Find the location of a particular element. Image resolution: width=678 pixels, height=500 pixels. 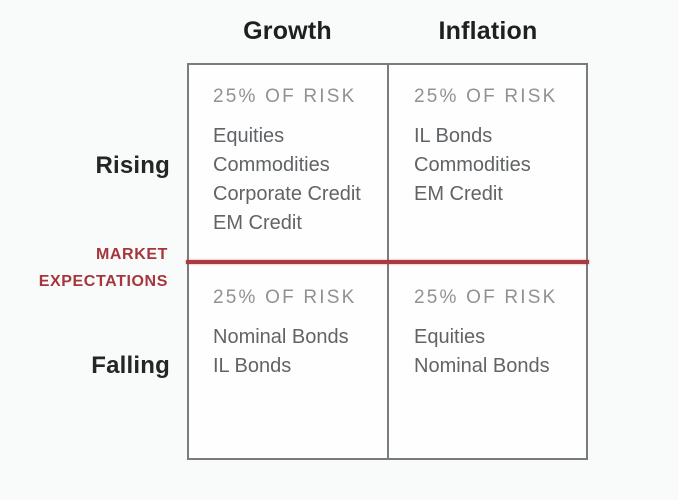

asset-list: Nominal Bonds IL Bonds is located at coordinates (296, 352).